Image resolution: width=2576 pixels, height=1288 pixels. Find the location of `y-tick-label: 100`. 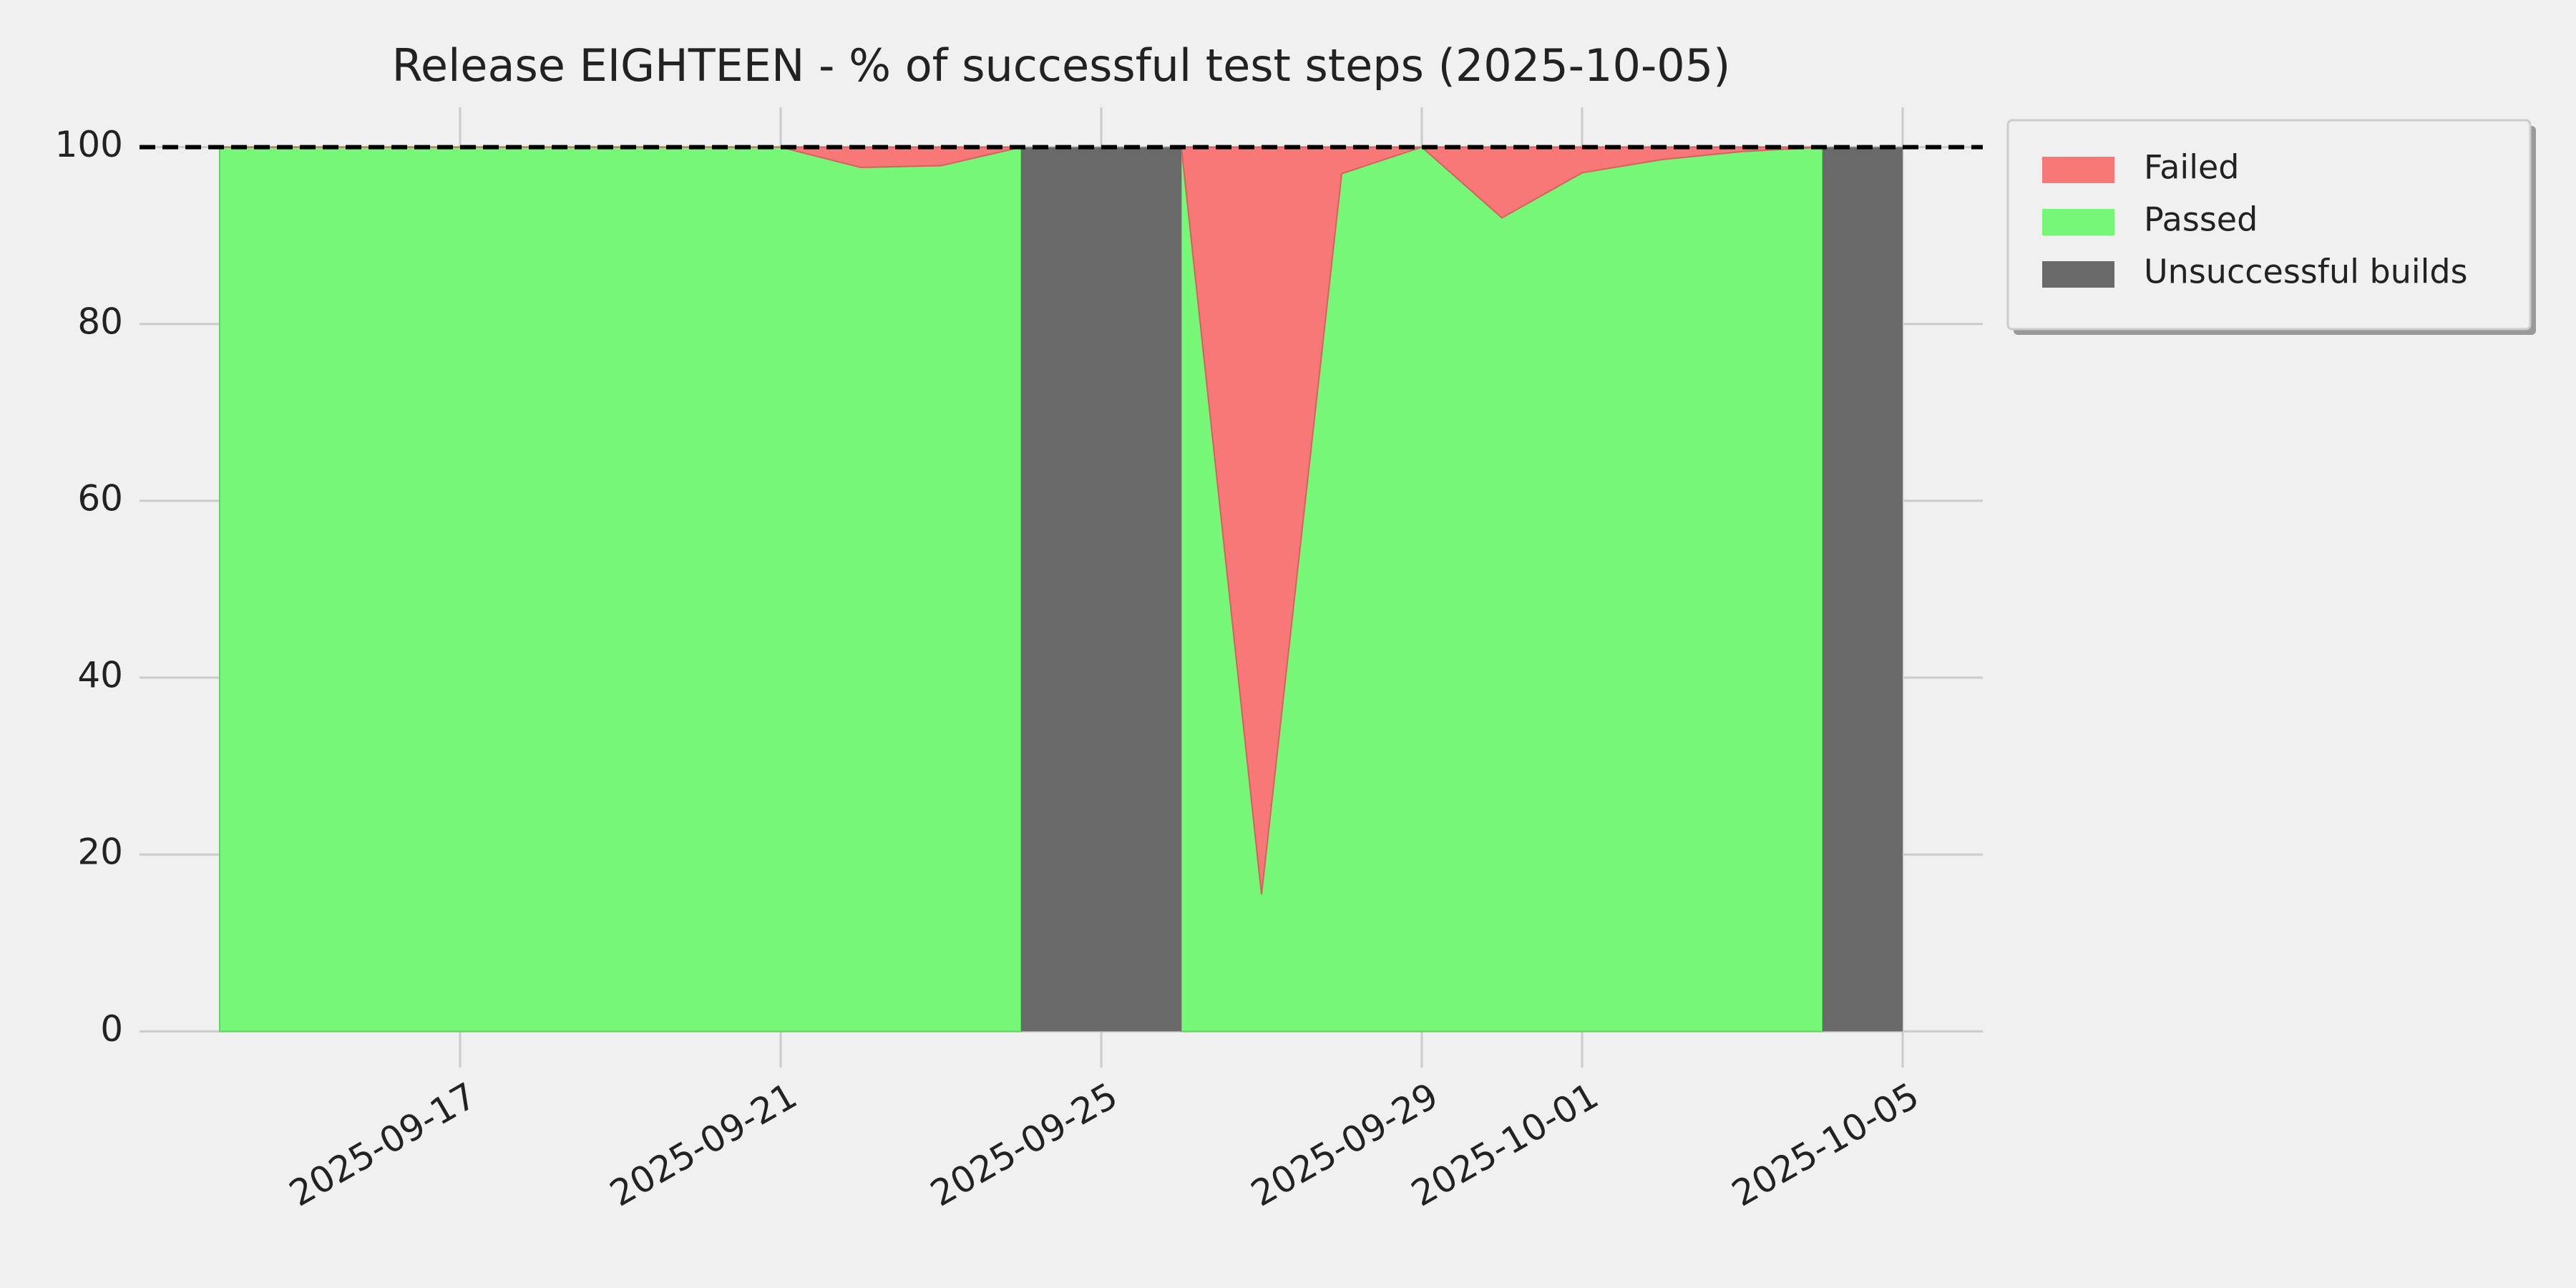

y-tick-label: 100 is located at coordinates (89, 144).